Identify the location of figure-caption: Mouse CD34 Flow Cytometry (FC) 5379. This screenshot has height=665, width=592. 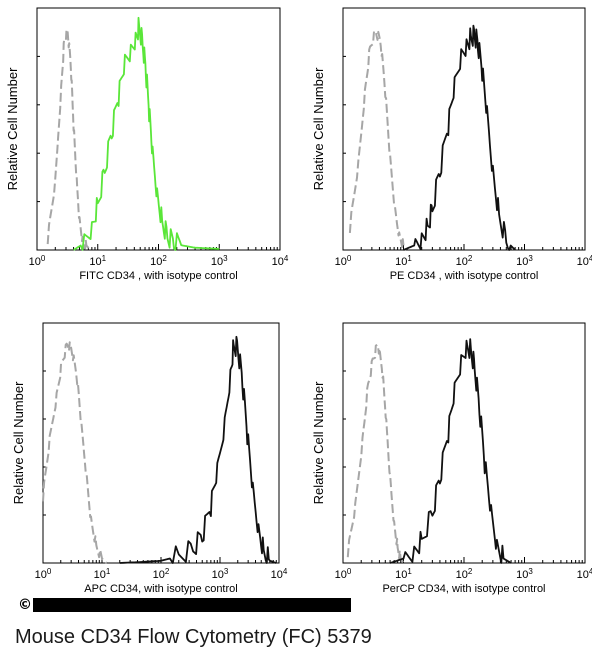
(193, 637).